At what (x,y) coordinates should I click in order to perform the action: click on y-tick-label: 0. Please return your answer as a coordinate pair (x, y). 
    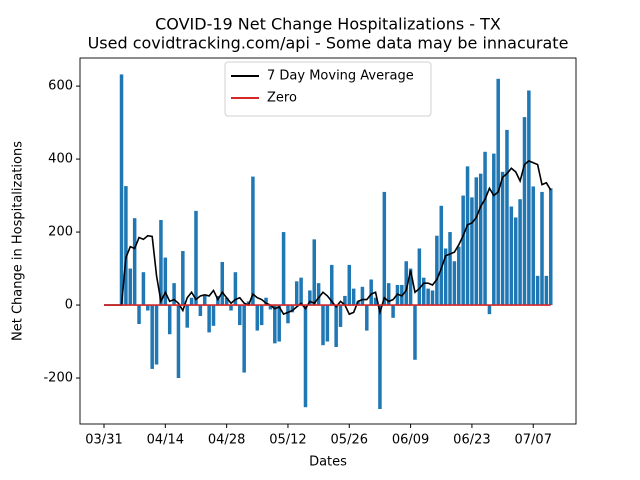
    Looking at the image, I should click on (69, 305).